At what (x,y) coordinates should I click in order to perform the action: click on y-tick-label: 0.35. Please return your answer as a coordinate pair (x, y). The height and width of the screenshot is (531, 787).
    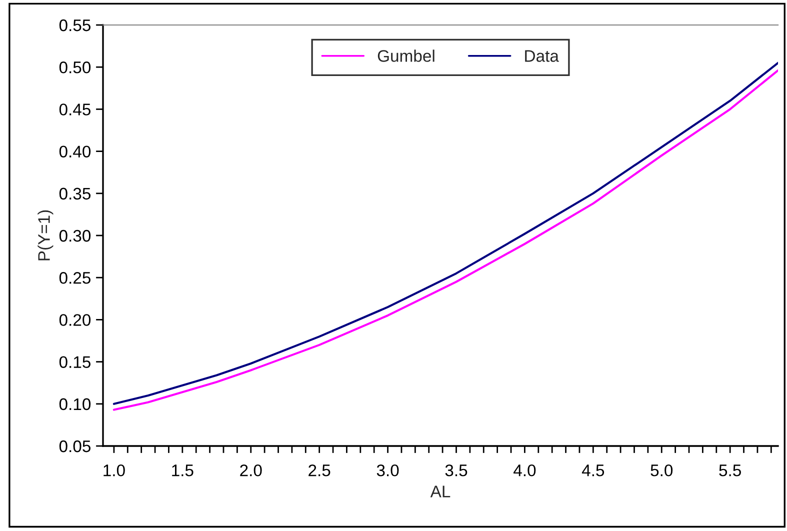
    Looking at the image, I should click on (74, 194).